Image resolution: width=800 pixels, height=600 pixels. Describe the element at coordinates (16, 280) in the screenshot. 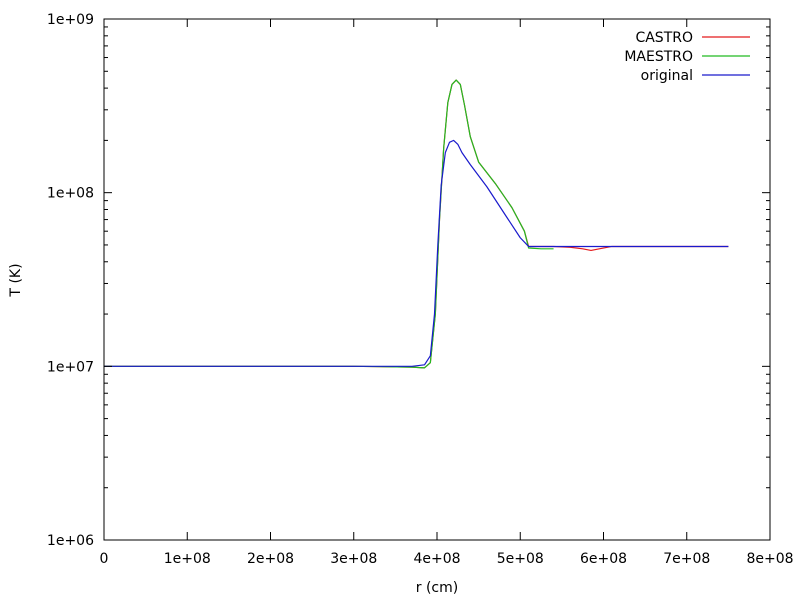

I see `y-axis-title: T (K)` at that location.